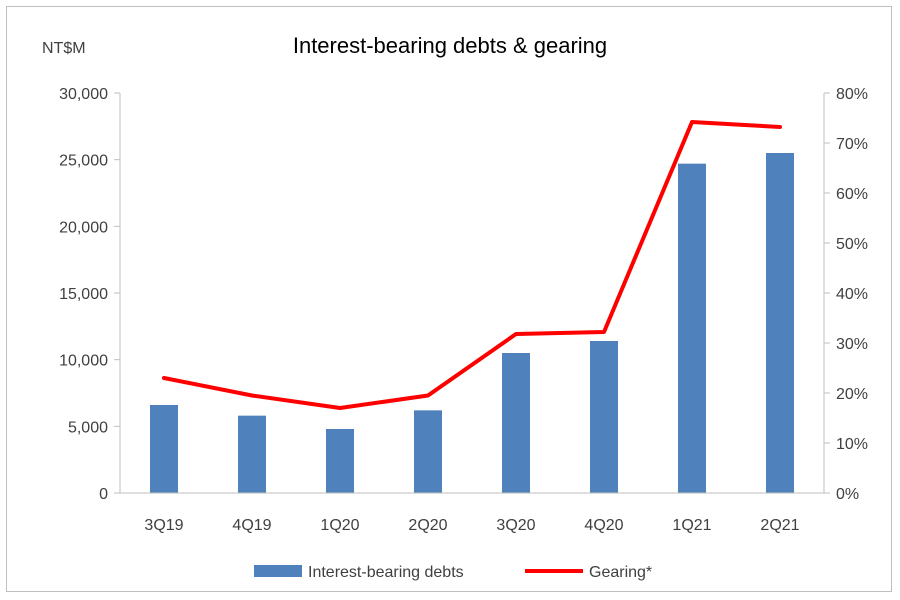 The width and height of the screenshot is (900, 600). I want to click on x-tick-label: 3Q19, so click(163, 525).